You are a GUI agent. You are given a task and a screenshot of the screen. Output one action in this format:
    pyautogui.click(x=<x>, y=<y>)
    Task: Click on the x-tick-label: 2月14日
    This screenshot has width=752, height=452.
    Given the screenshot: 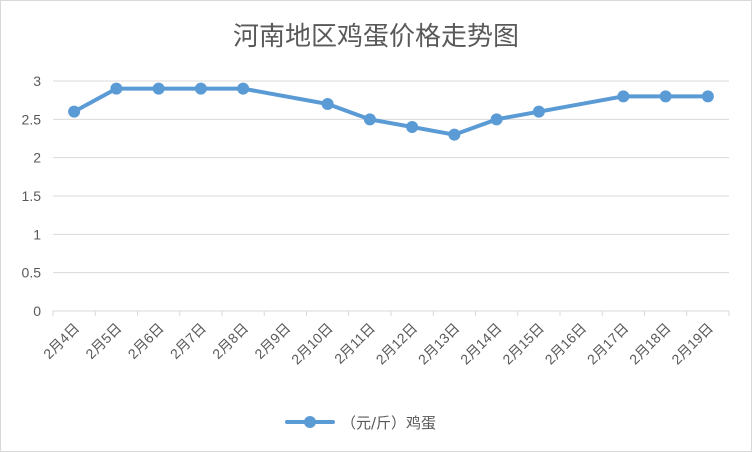 What is the action you would take?
    pyautogui.click(x=481, y=344)
    